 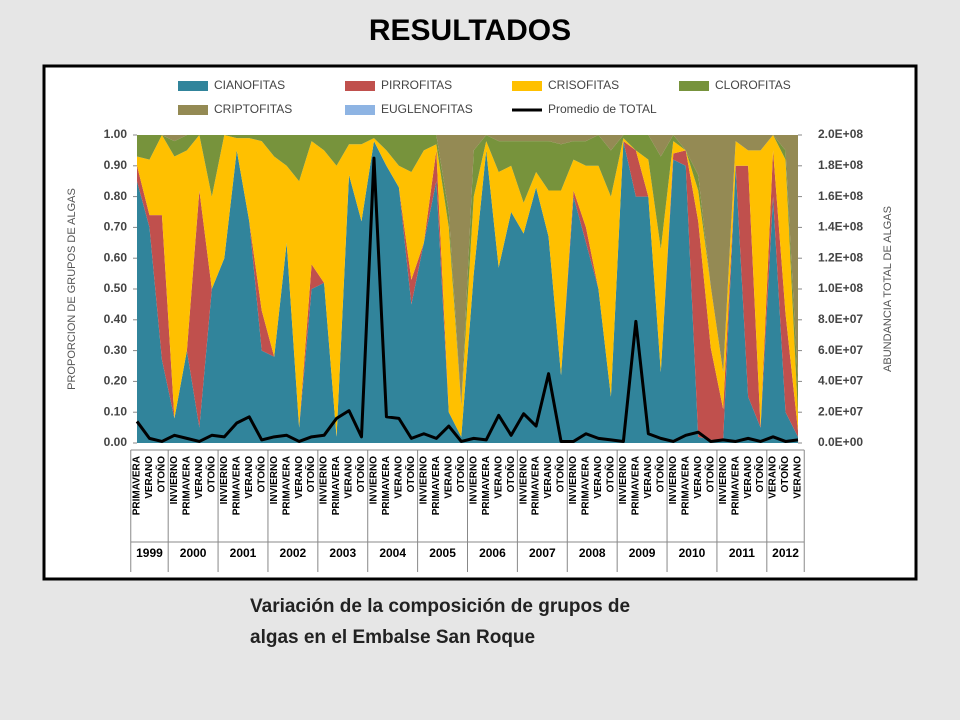 What do you see at coordinates (116, 134) in the screenshot?
I see `y-tick-label: 1.00` at bounding box center [116, 134].